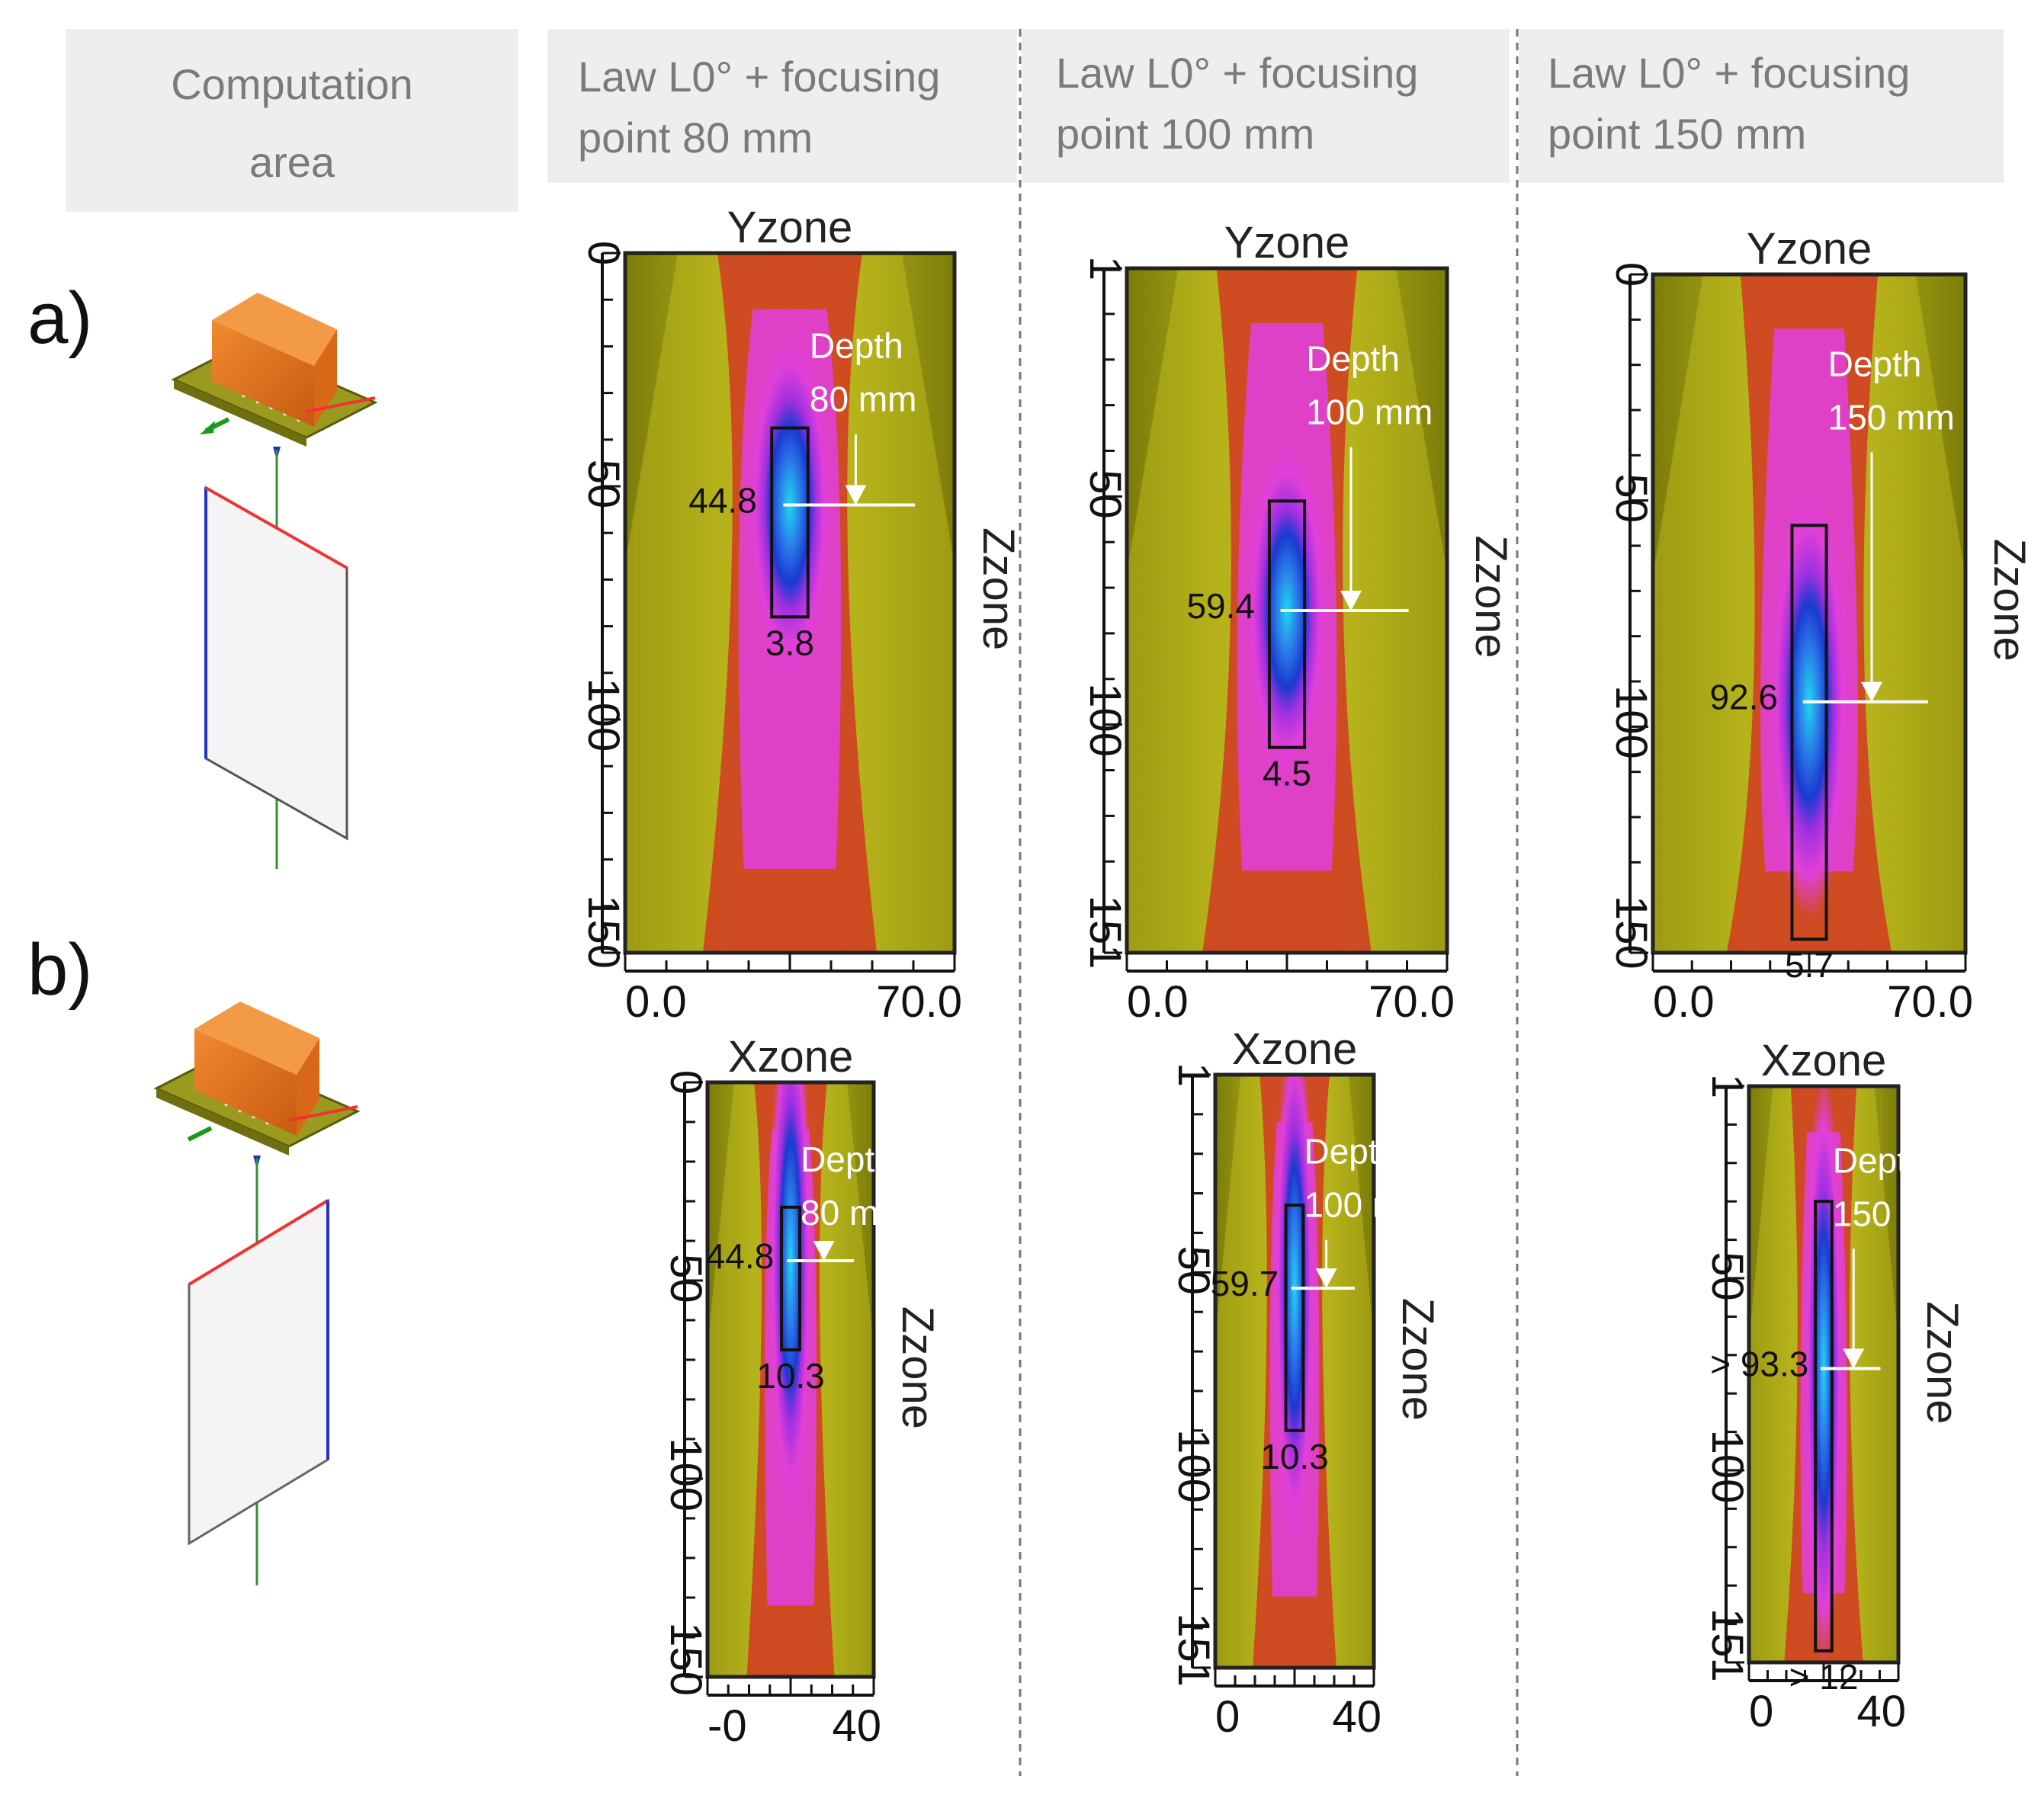  Describe the element at coordinates (727, 1726) in the screenshot. I see `x-tick-label-min: -0` at that location.